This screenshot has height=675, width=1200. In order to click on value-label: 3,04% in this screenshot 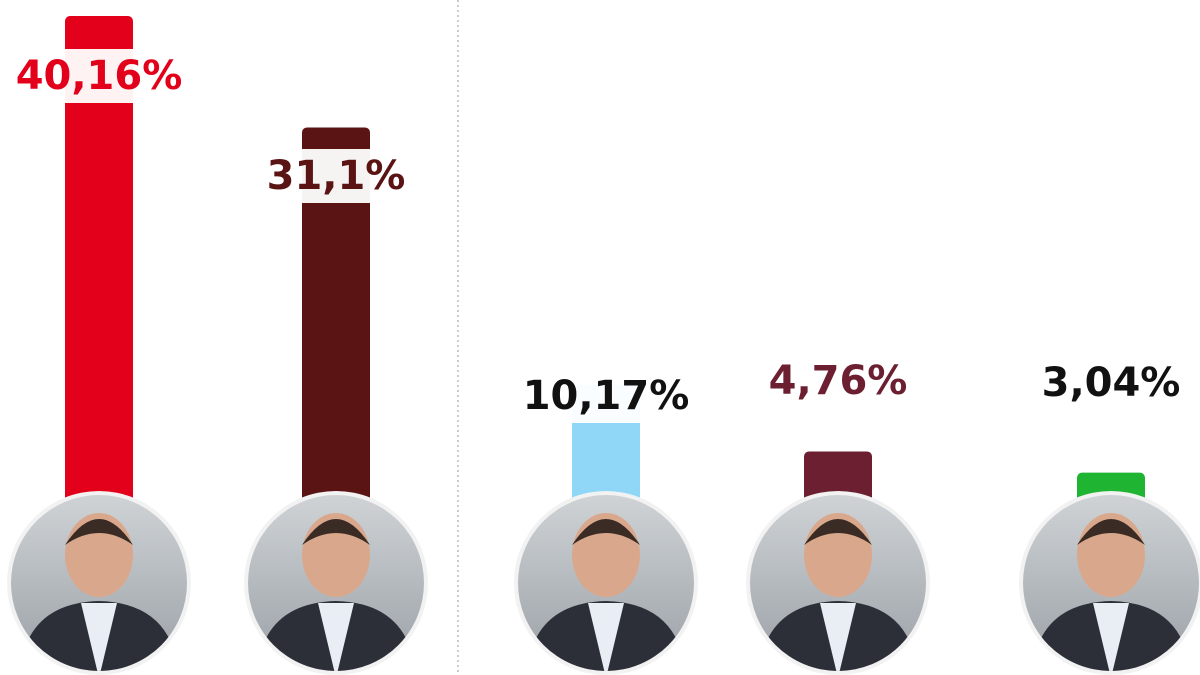, I will do `click(1111, 383)`.